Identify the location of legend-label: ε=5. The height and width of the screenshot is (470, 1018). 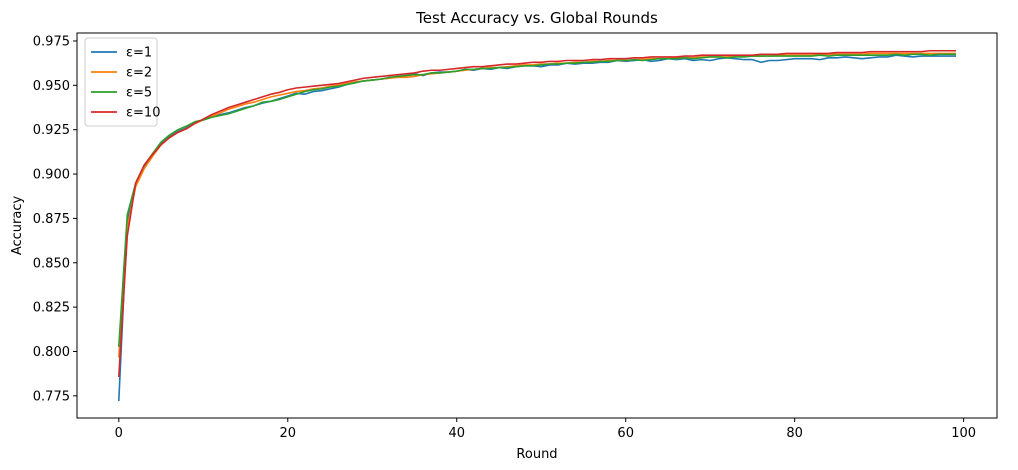
(139, 93).